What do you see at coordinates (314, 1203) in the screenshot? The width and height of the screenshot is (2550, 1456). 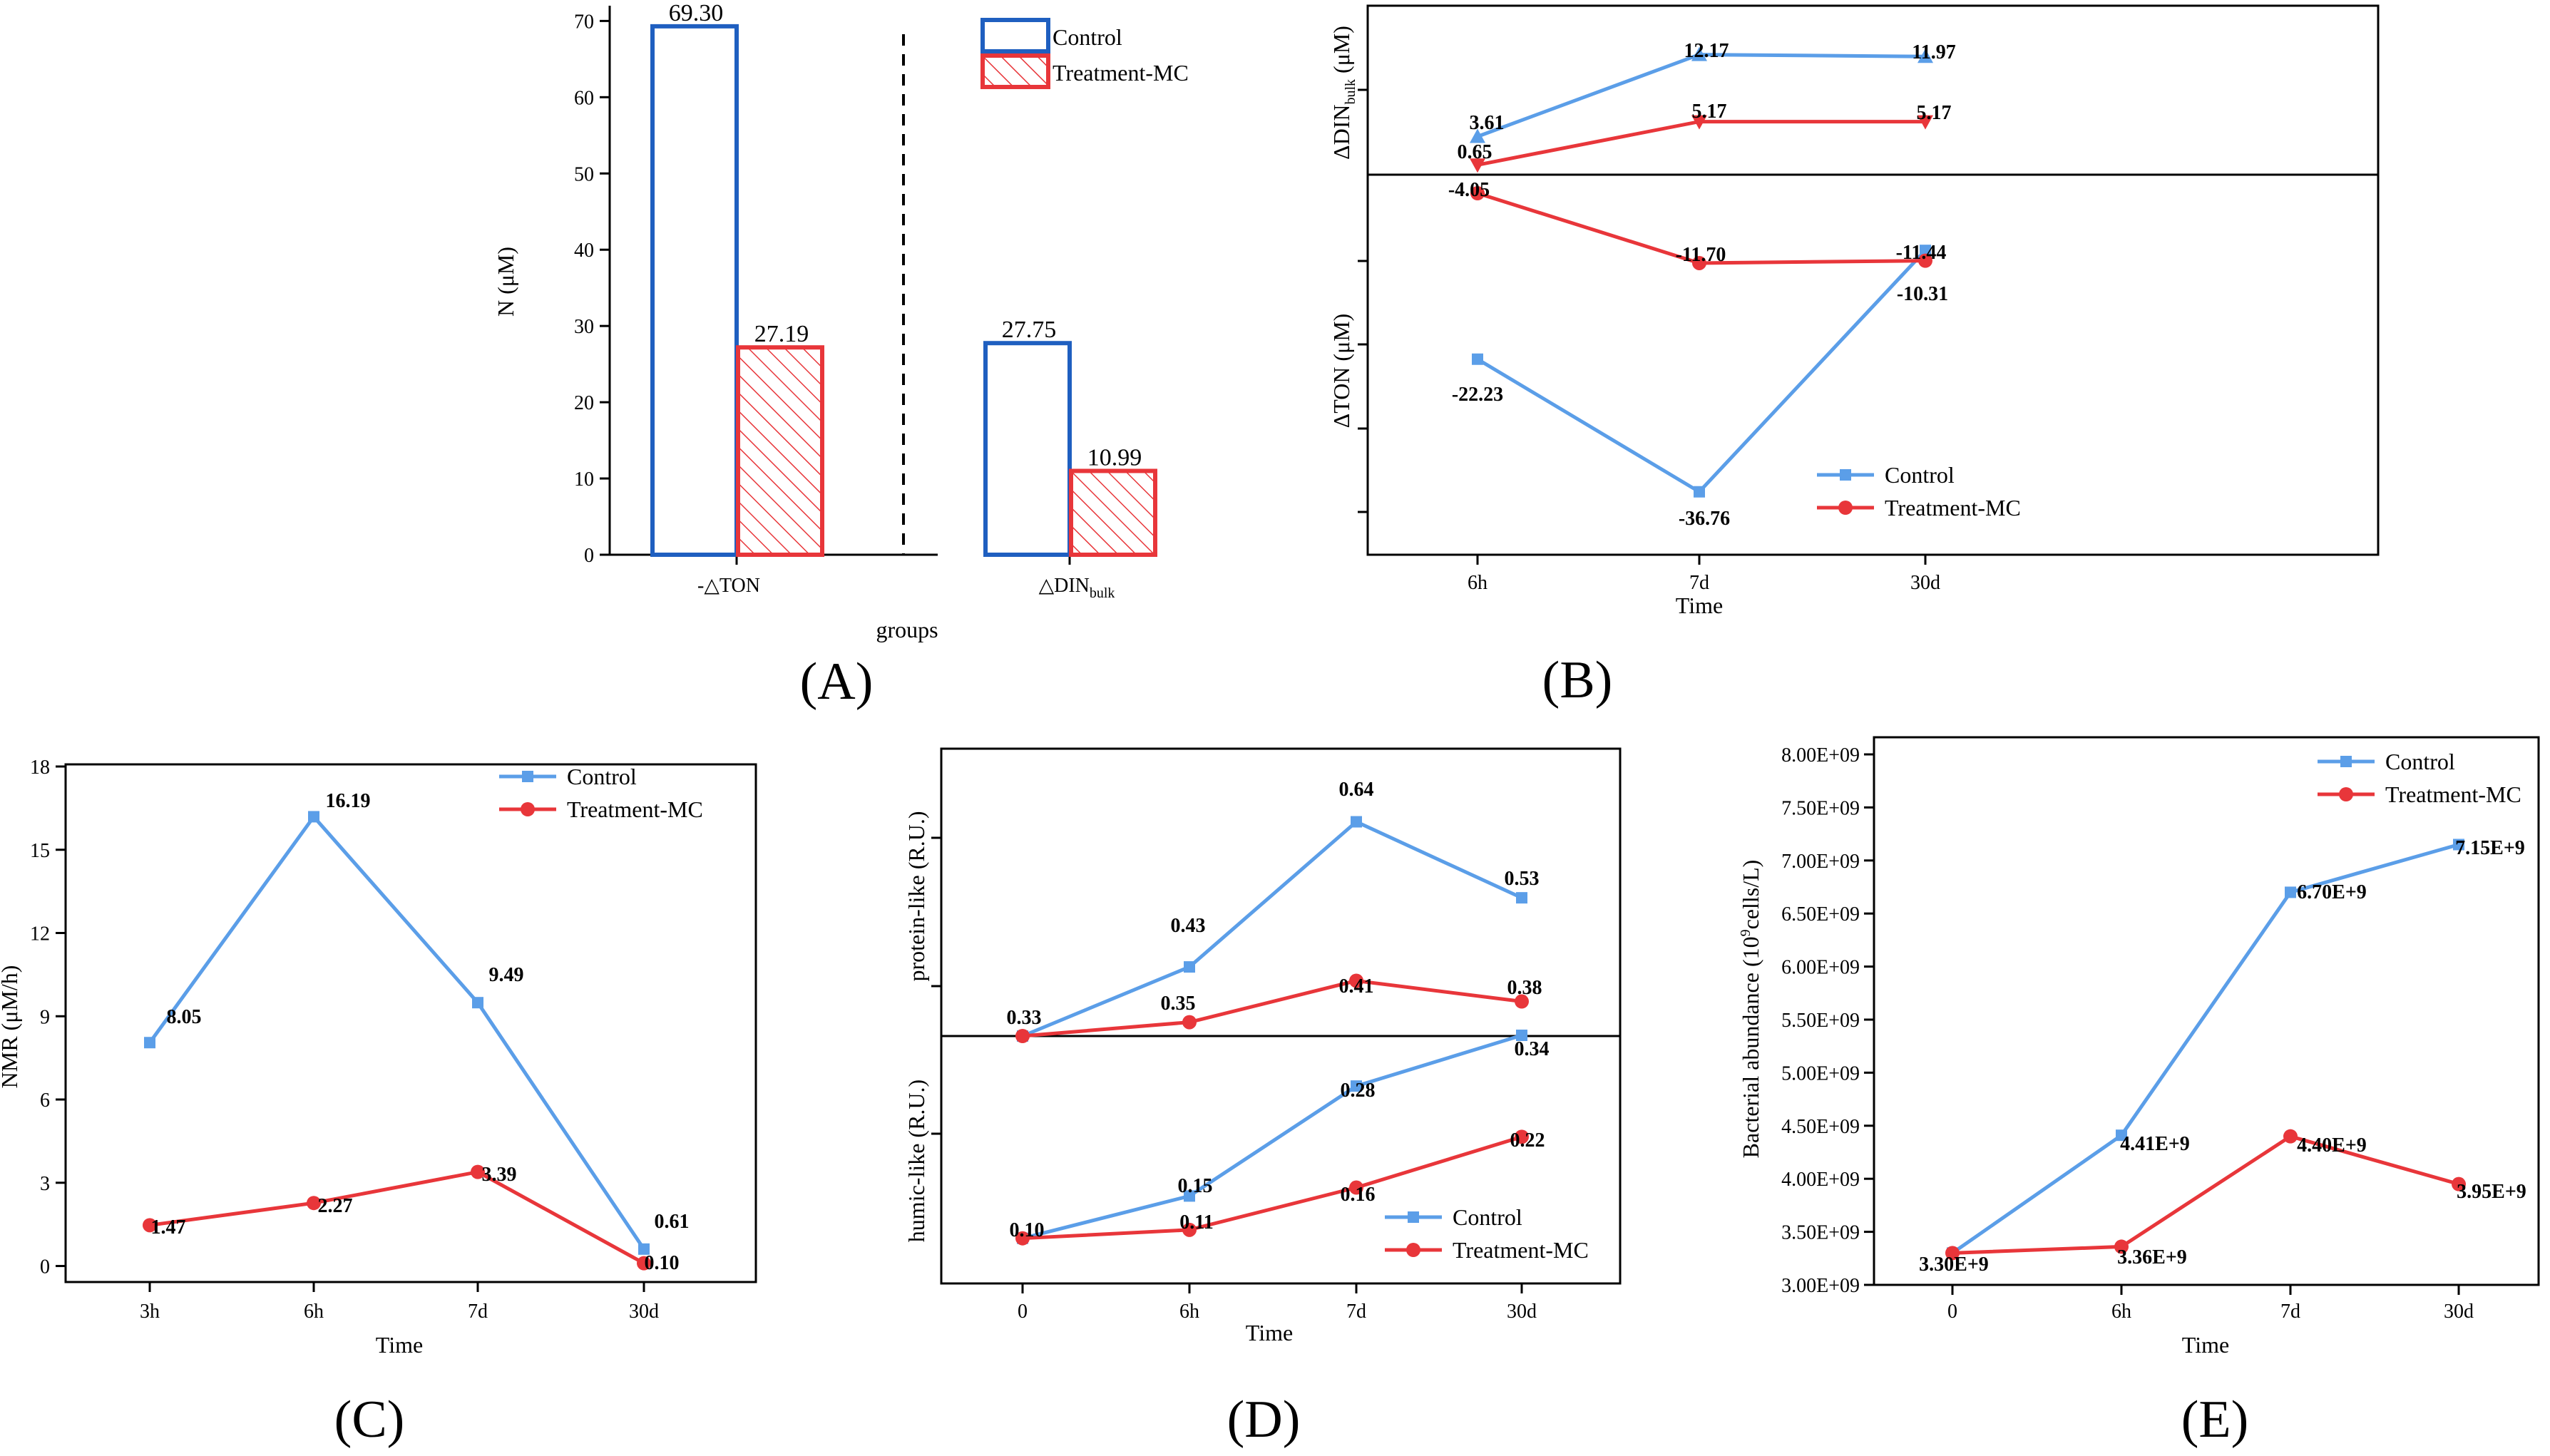 I see `c-treatment-point` at bounding box center [314, 1203].